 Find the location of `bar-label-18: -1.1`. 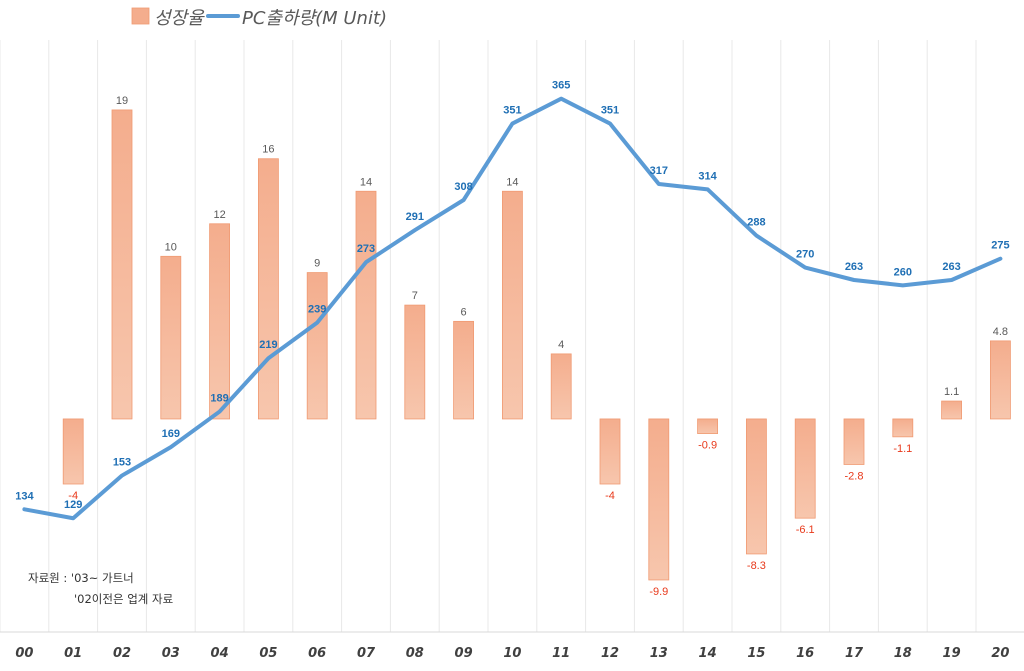

bar-label-18: -1.1 is located at coordinates (902, 449).